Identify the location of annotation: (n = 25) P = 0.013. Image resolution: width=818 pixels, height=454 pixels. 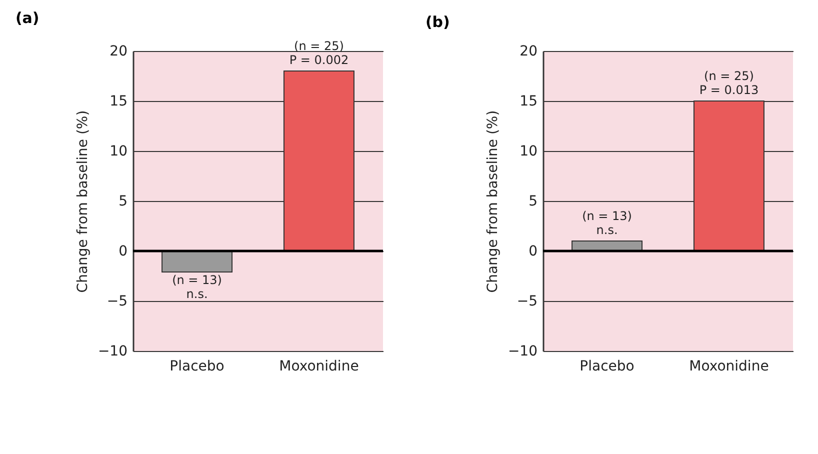
(729, 83).